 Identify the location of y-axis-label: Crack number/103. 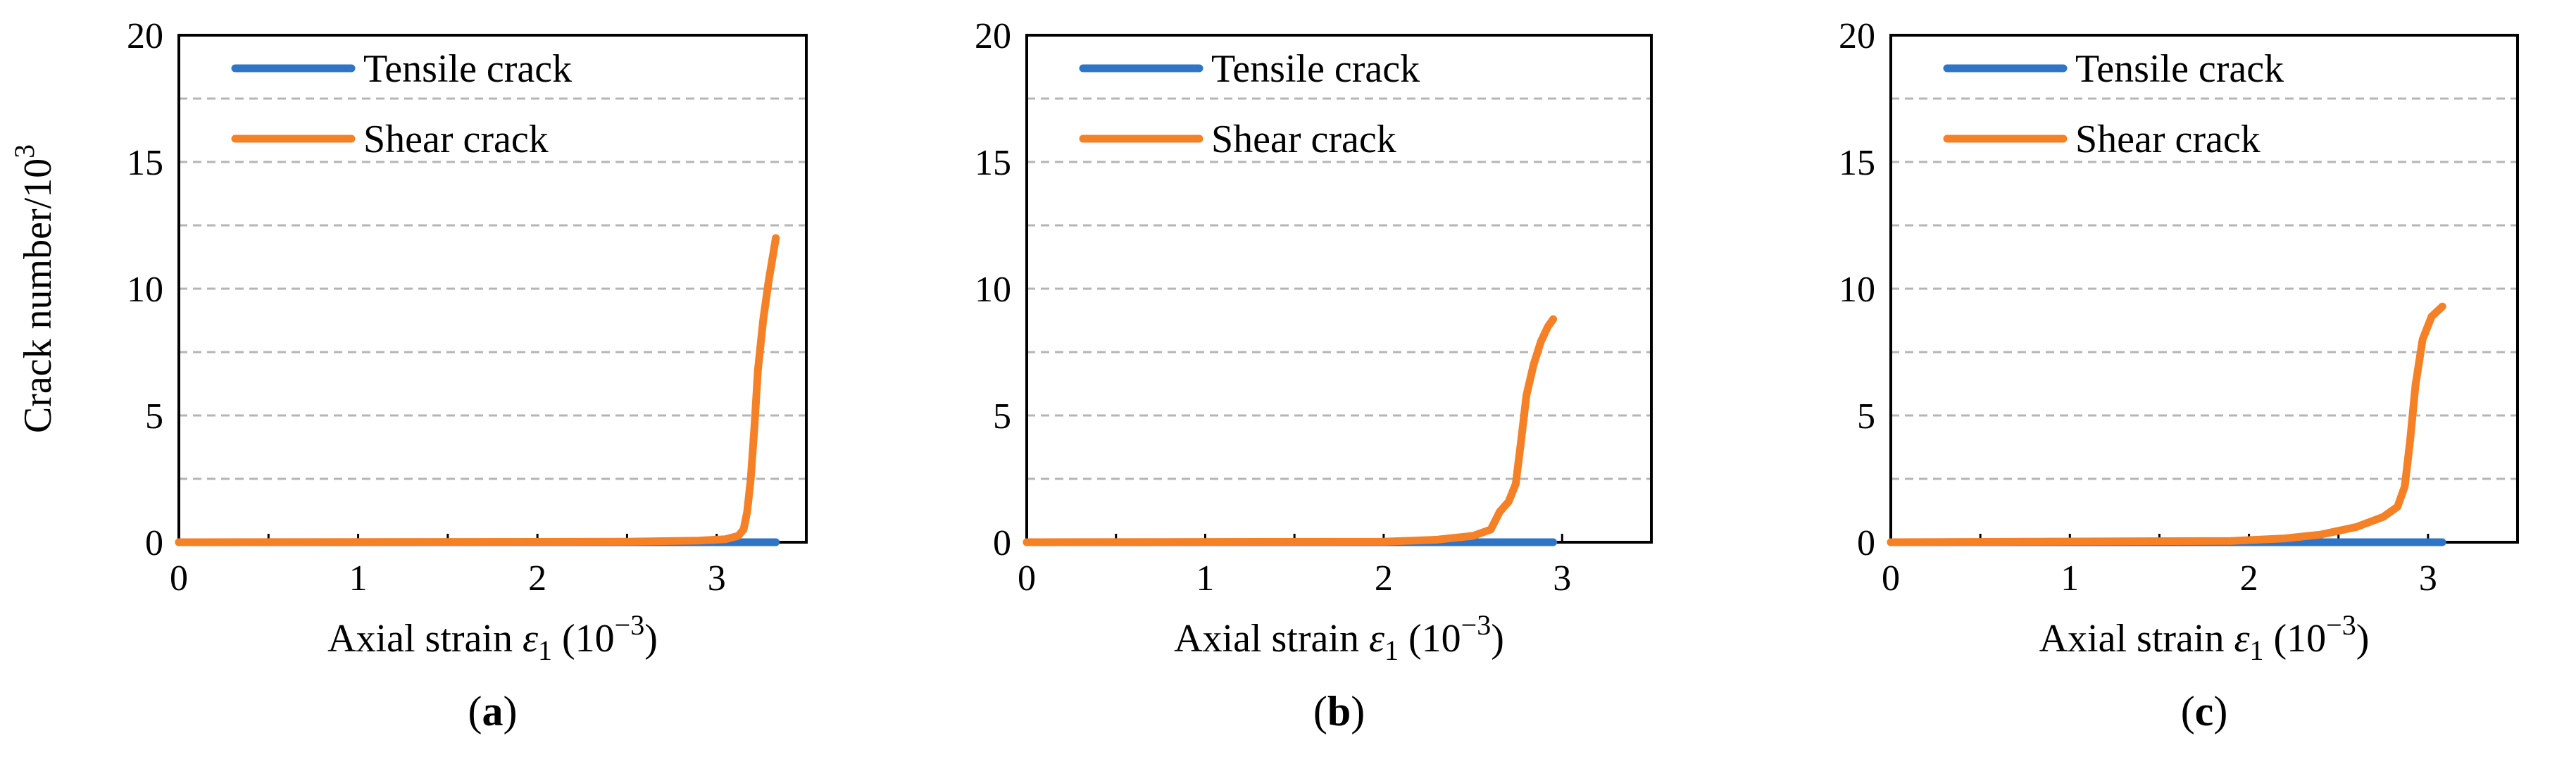
(34, 288).